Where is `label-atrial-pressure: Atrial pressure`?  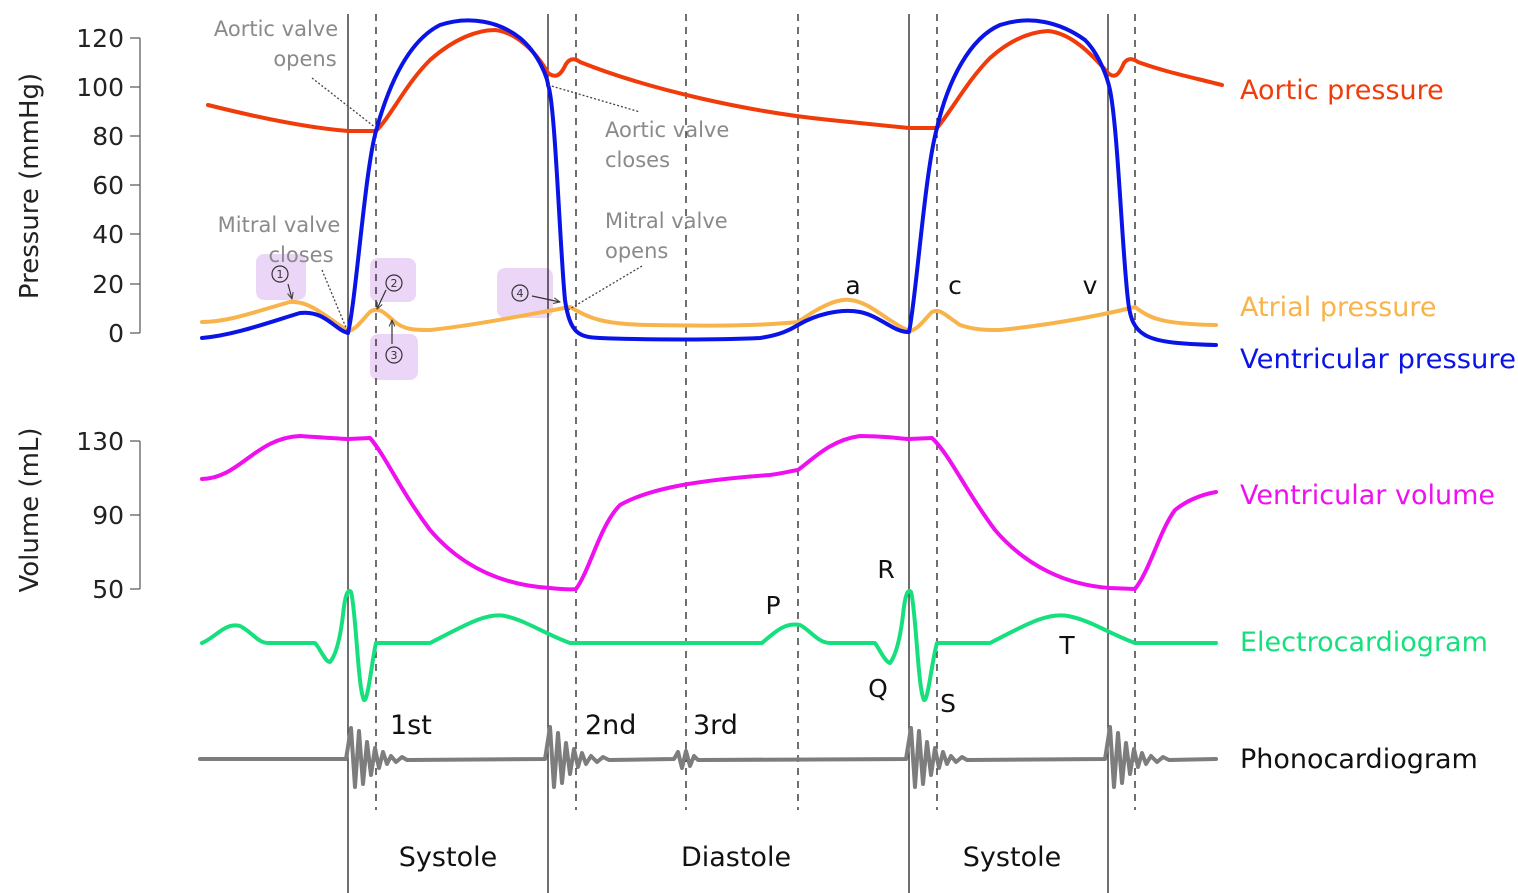
label-atrial-pressure: Atrial pressure is located at coordinates (1338, 307).